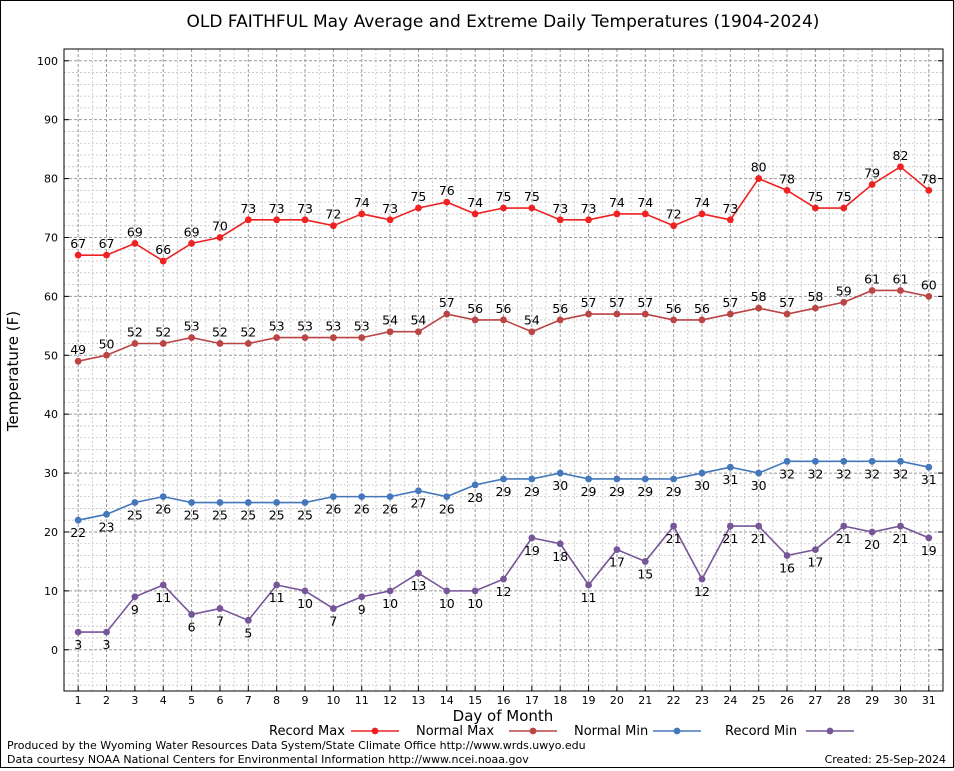 Image resolution: width=954 pixels, height=771 pixels. I want to click on y-tick-label: 100, so click(47, 61).